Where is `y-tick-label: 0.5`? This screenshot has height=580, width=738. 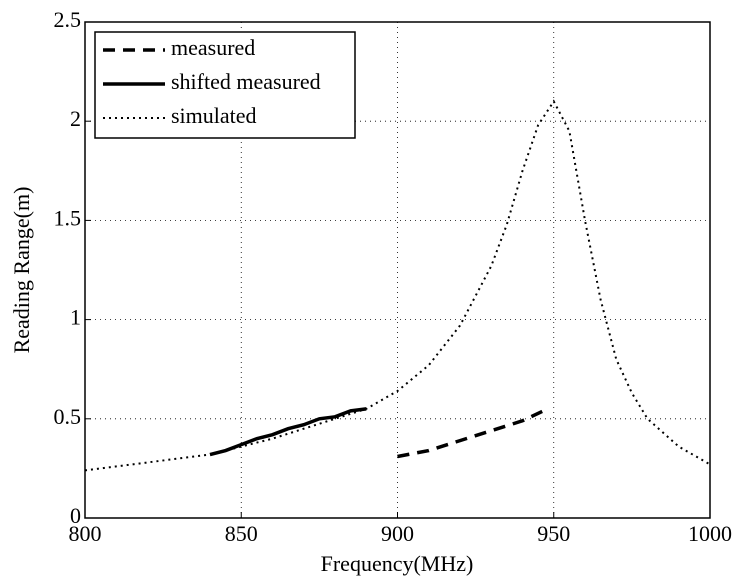
y-tick-label: 0.5 is located at coordinates (68, 416).